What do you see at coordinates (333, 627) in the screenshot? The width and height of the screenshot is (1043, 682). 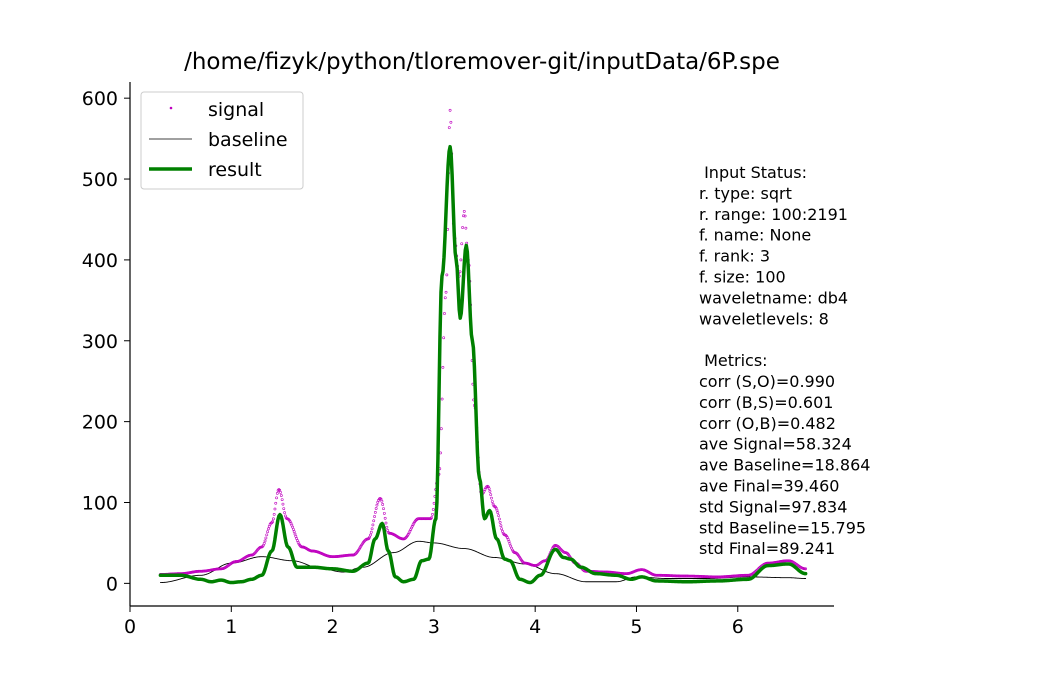 I see `x-tick-label: 2` at bounding box center [333, 627].